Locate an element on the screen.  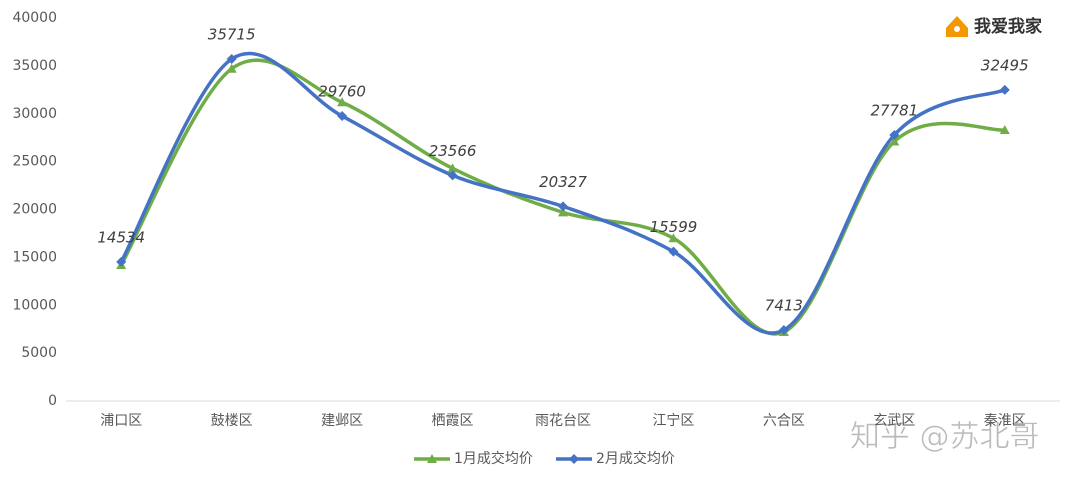
y-tick-label: 35000 is located at coordinates (34, 66).